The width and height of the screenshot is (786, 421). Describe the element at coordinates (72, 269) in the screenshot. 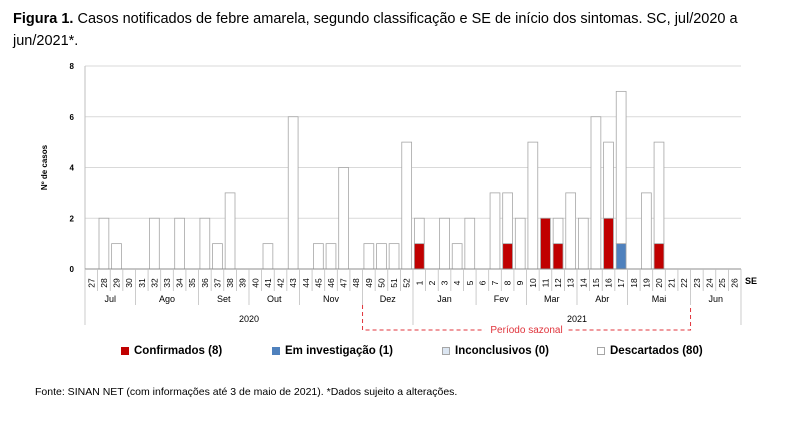

I see `y-tick-label: 0` at that location.